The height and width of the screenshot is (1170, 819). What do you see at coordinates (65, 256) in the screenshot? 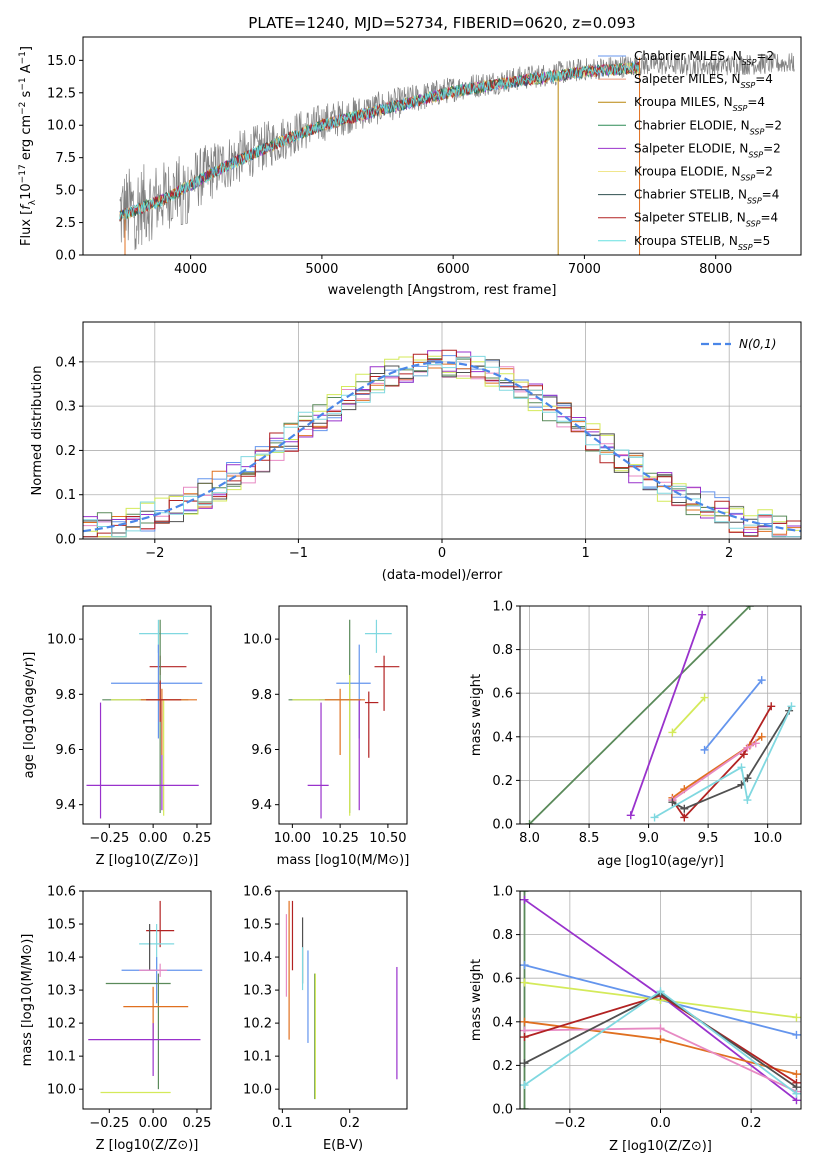
I see `y-tick-label: 0.0` at bounding box center [65, 256].